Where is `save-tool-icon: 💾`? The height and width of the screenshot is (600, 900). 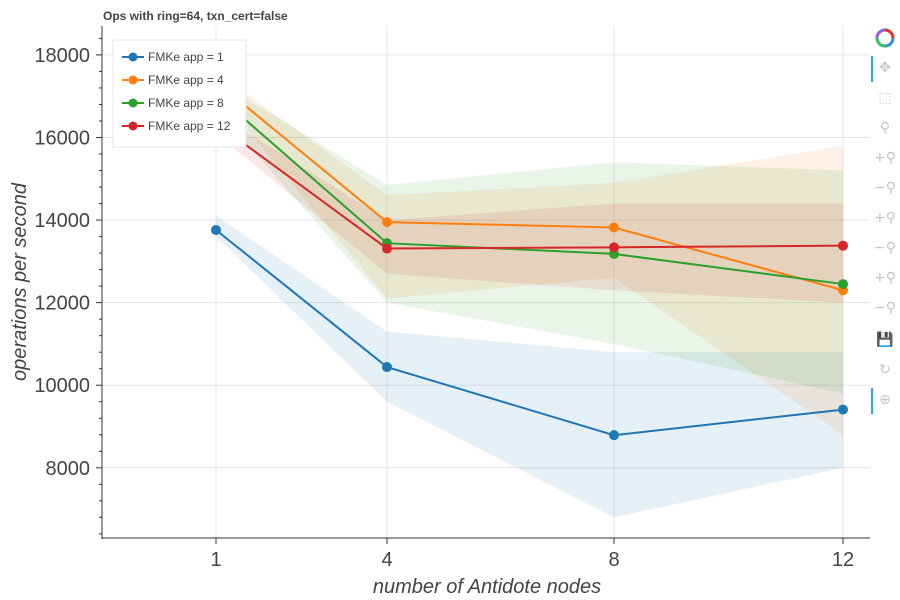
save-tool-icon: 💾 is located at coordinates (885, 340).